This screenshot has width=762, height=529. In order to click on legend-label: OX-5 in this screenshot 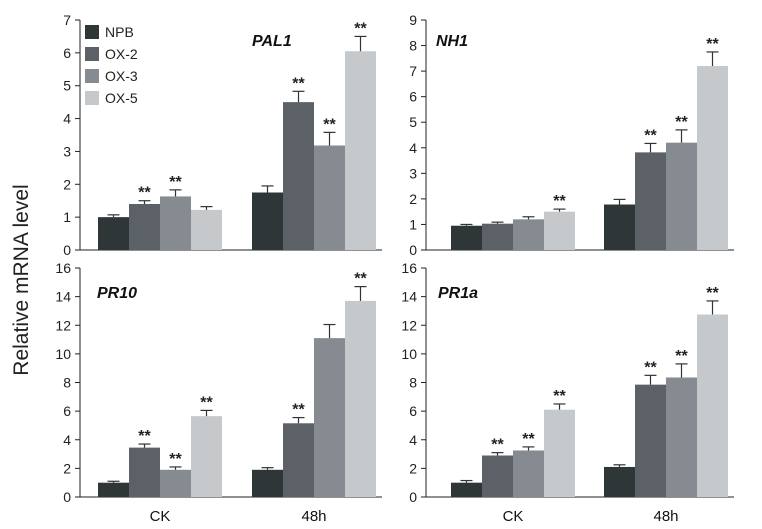, I will do `click(121, 98)`.